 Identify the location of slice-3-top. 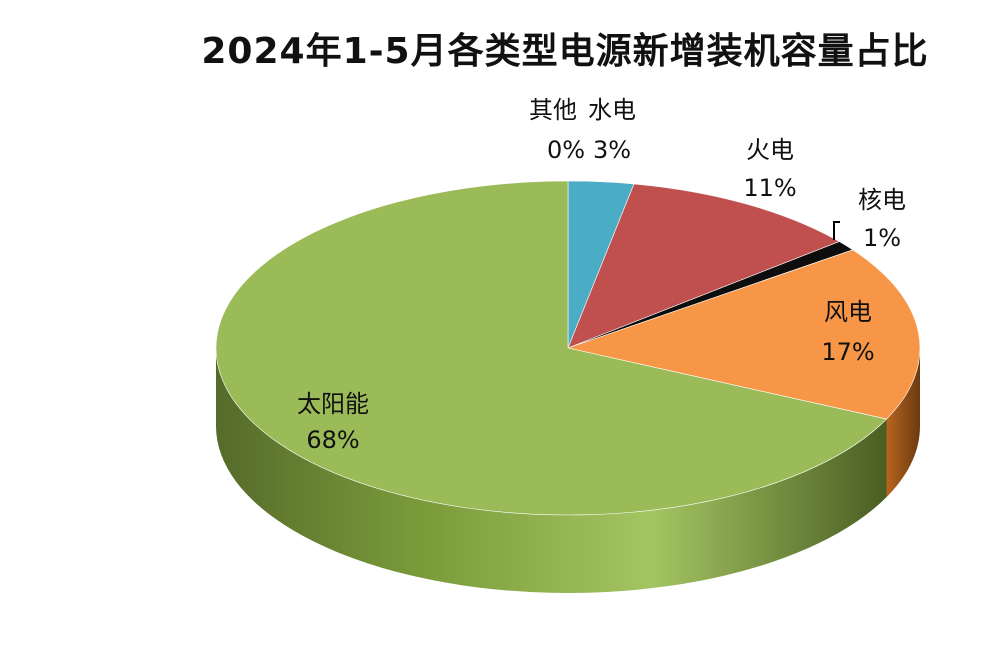
(743, 334).